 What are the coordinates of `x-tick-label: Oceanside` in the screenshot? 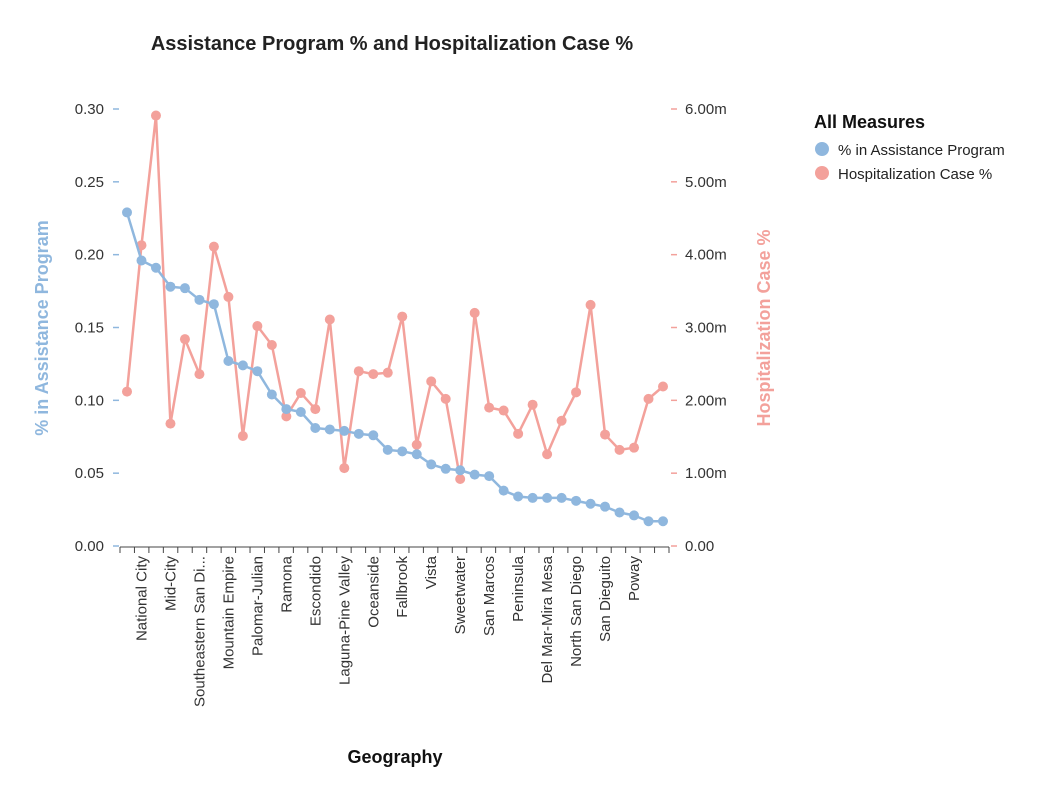 It's located at (373, 592).